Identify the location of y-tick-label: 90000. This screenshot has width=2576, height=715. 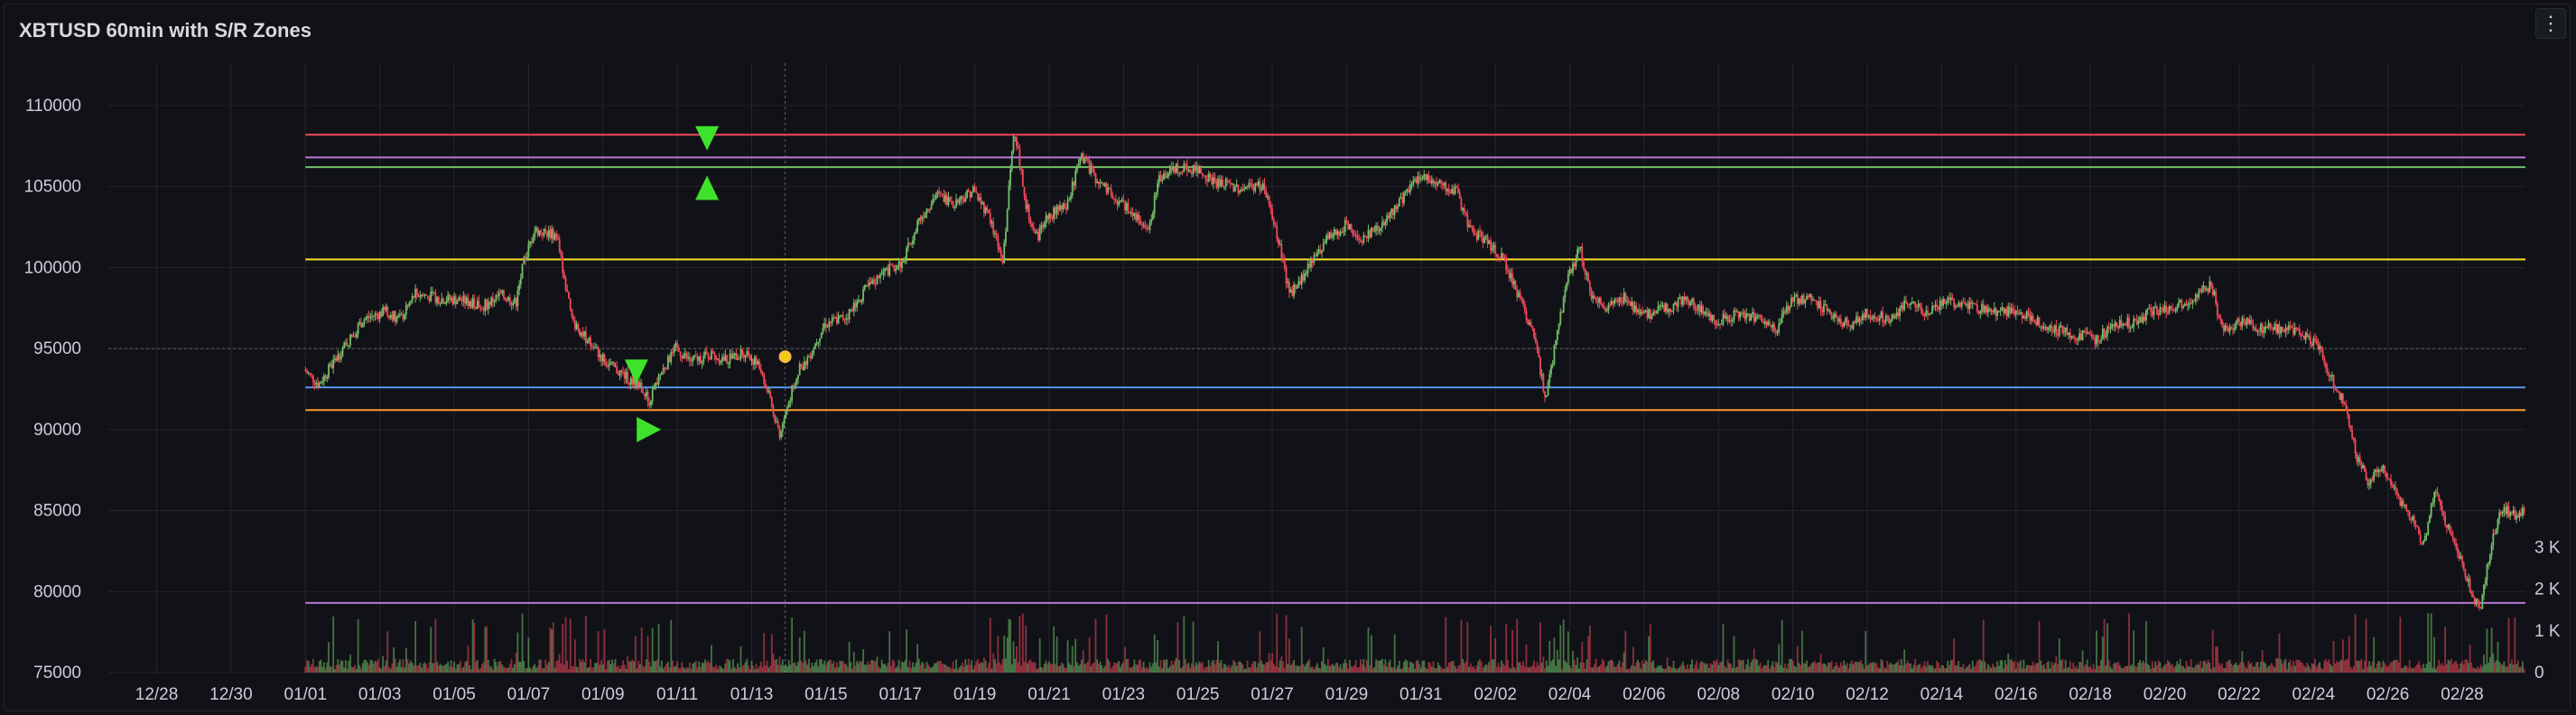
(57, 431).